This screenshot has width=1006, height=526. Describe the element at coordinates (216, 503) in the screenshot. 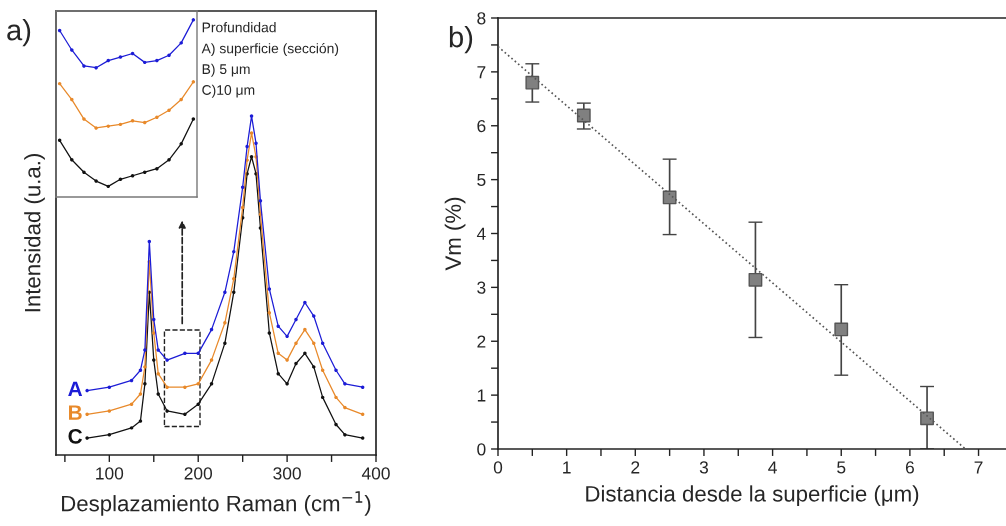

I see `x-axis-title: Desplazamiento Raman (cm$^{−1}$)` at that location.